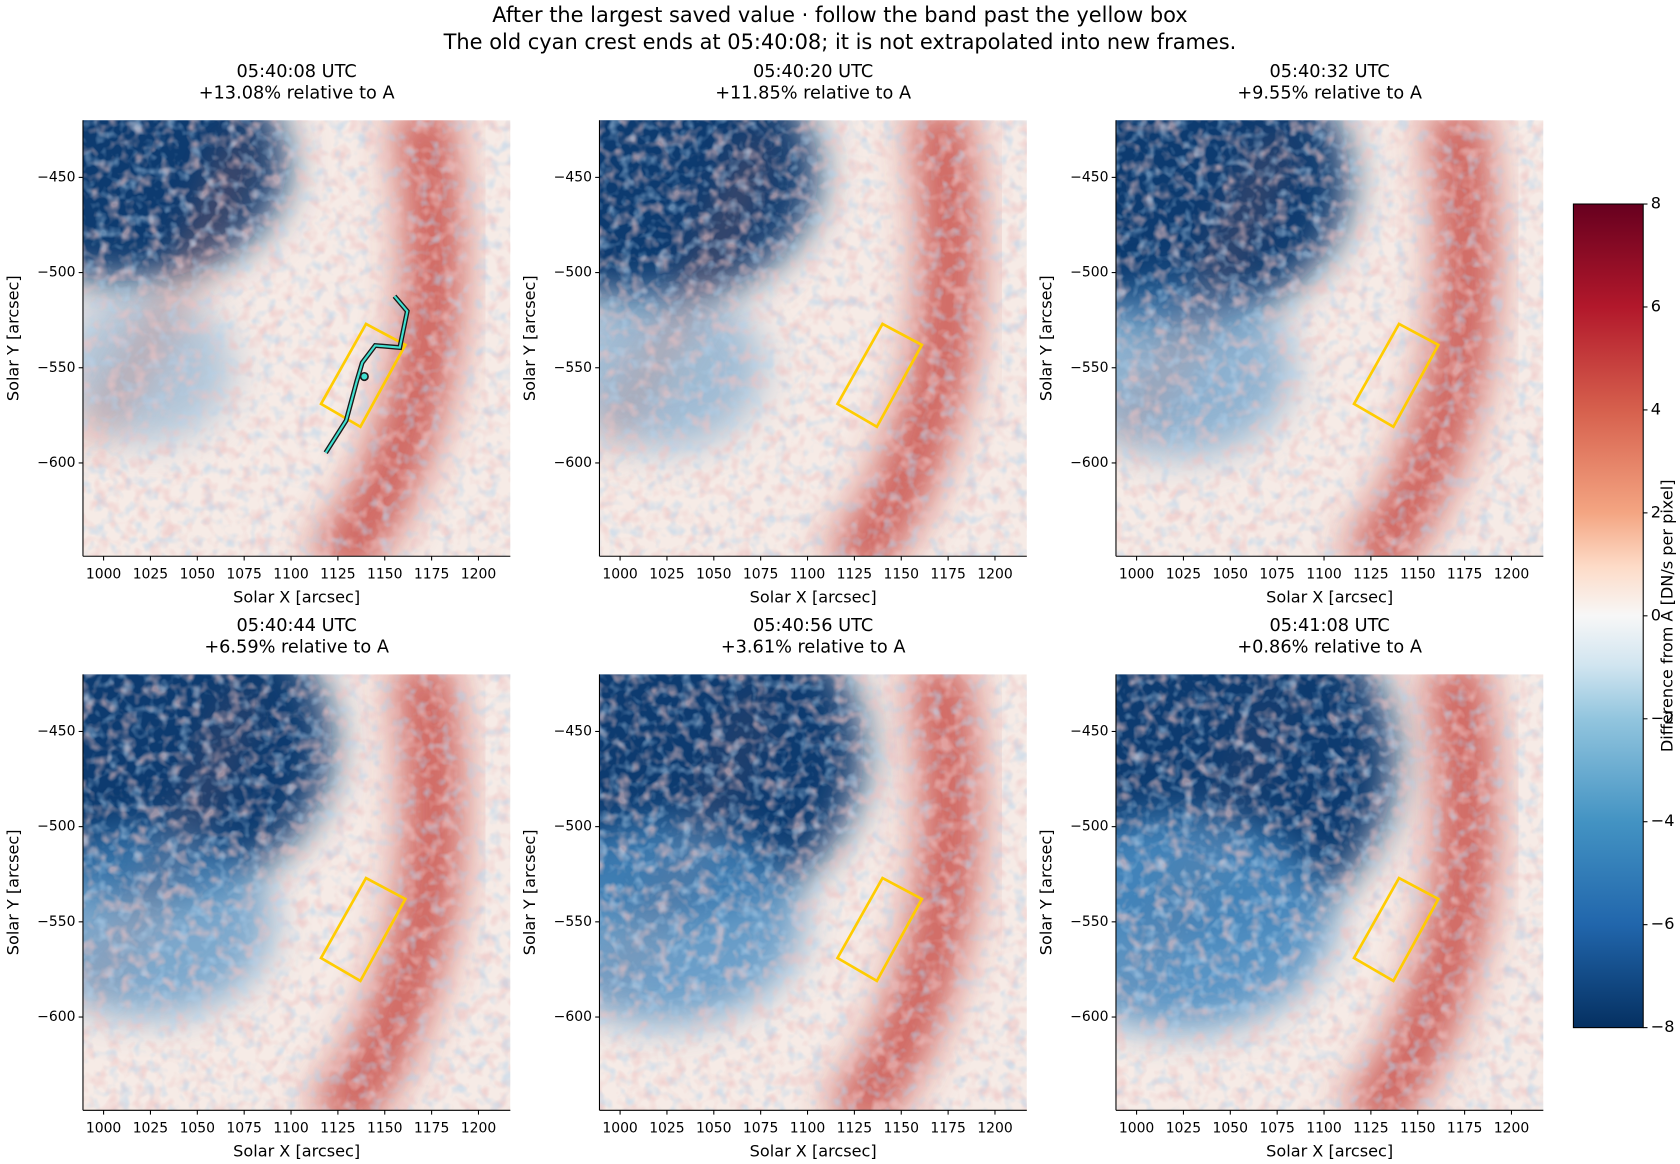 The width and height of the screenshot is (1680, 1164). What do you see at coordinates (297, 93) in the screenshot?
I see `panel-subtitle: +13.08% relative to A` at bounding box center [297, 93].